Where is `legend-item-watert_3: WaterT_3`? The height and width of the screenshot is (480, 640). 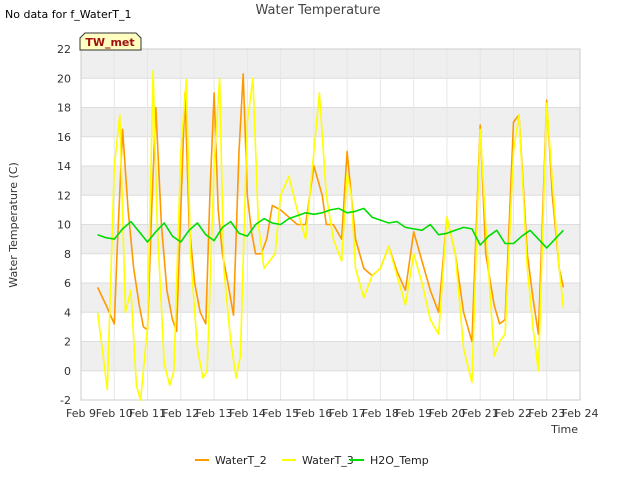
legend-item-watert_3: WaterT_3 is located at coordinates (318, 460).